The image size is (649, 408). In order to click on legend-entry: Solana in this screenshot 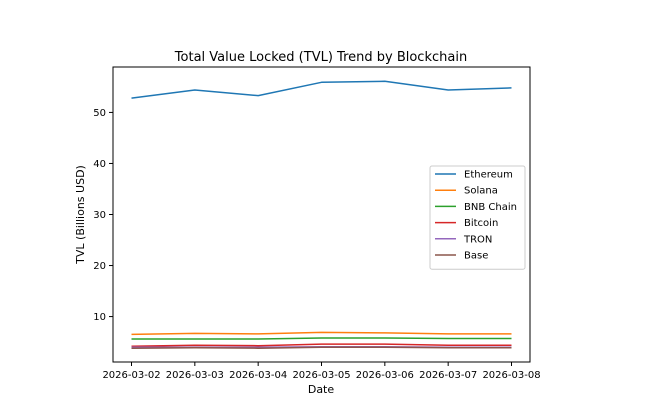, I will do `click(481, 191)`.